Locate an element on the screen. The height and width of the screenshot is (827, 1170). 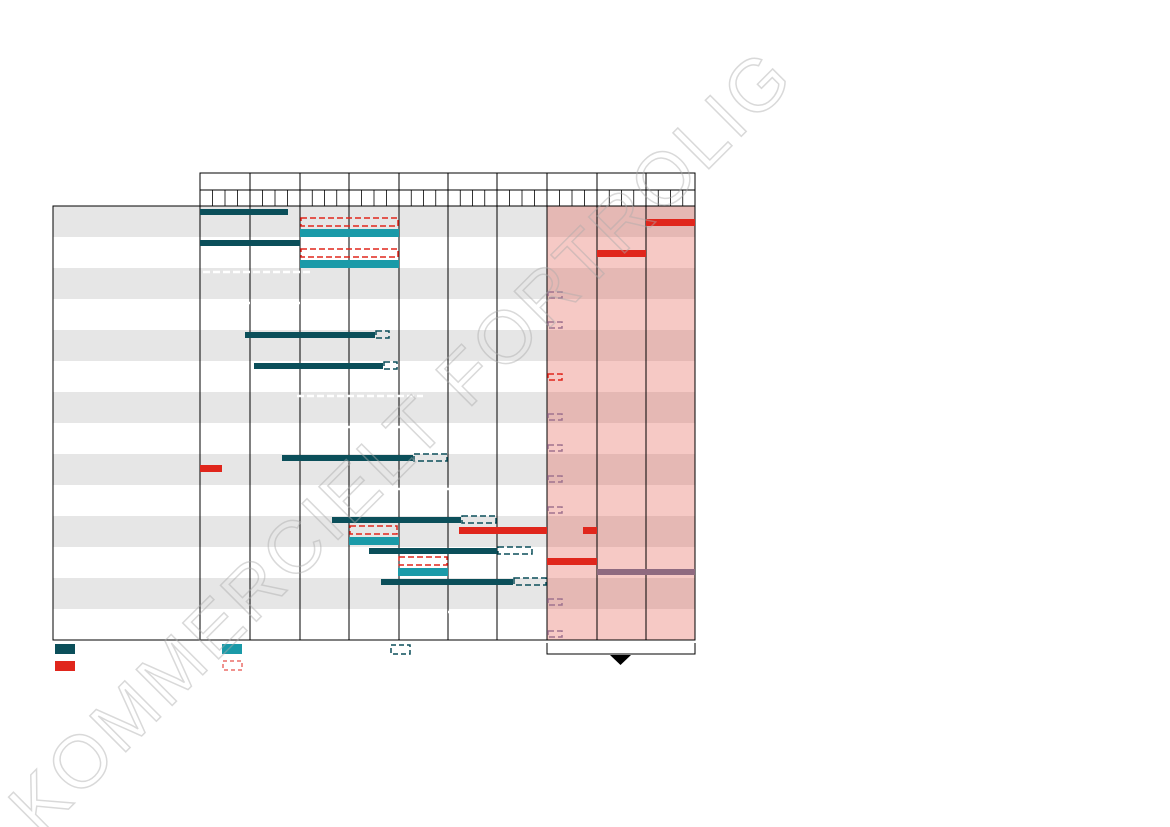
bracket is located at coordinates (621, 649).